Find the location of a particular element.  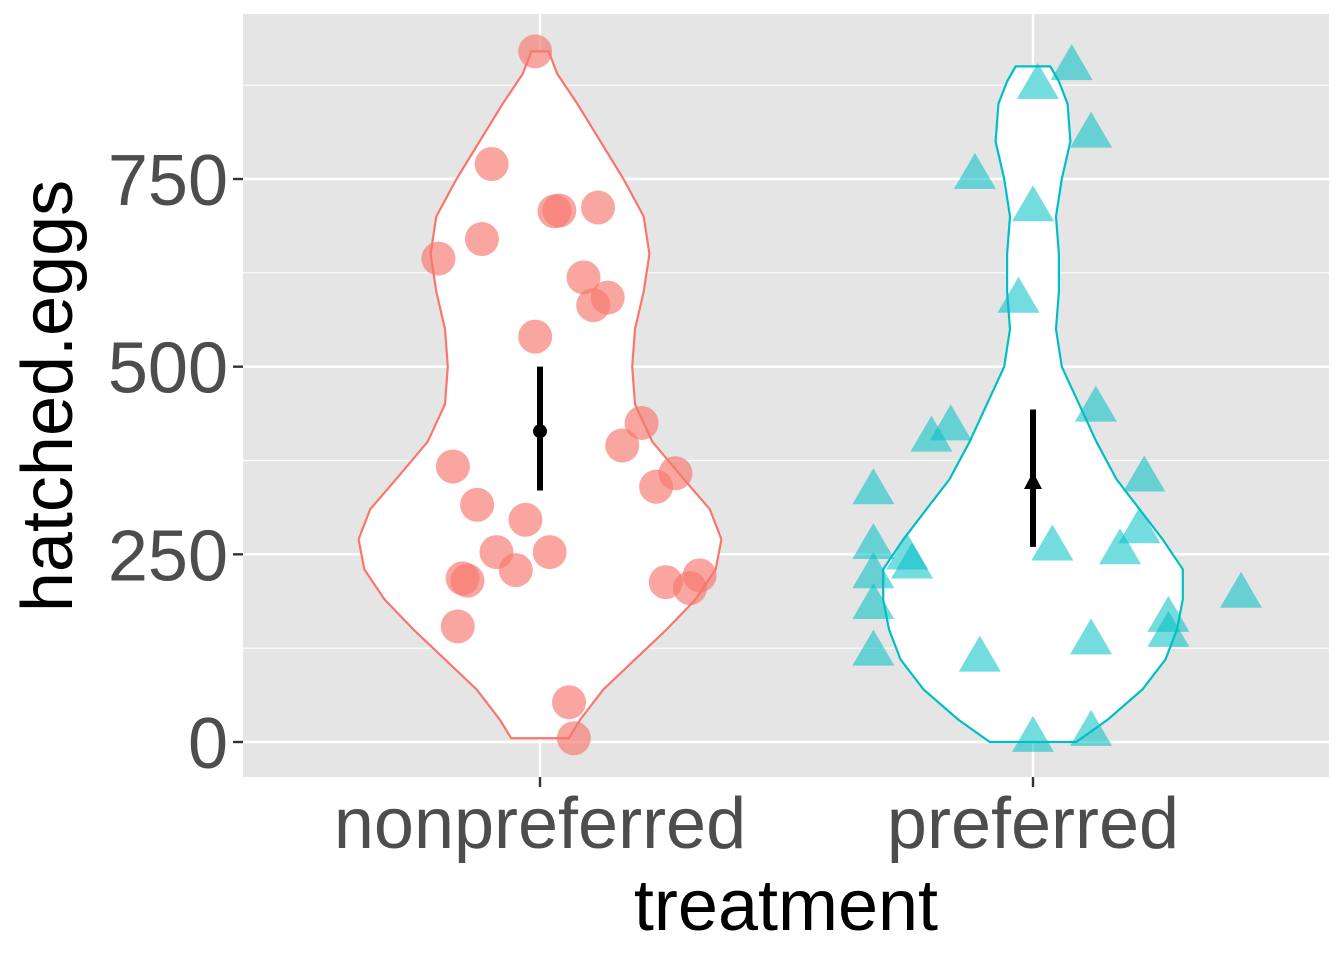

mean-marker-nonpreferred is located at coordinates (540, 431).